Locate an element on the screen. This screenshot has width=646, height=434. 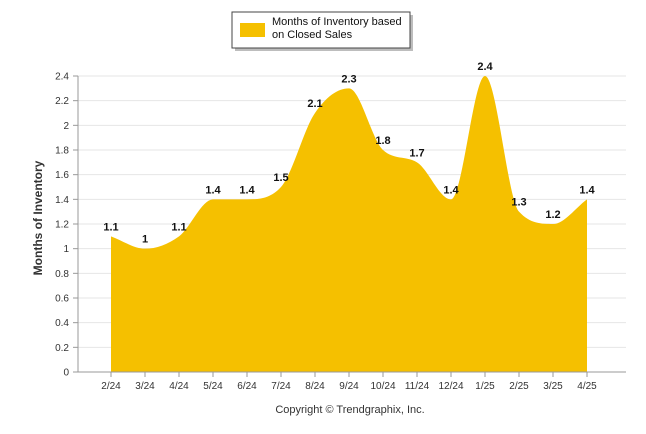
data-label: 1.3 is located at coordinates (518, 203).